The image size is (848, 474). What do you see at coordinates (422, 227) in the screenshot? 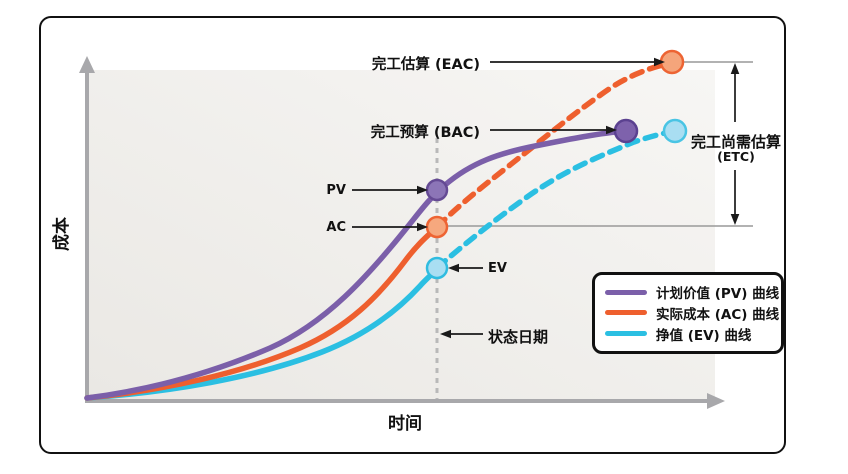
I see `ac-arrowhead-icon` at bounding box center [422, 227].